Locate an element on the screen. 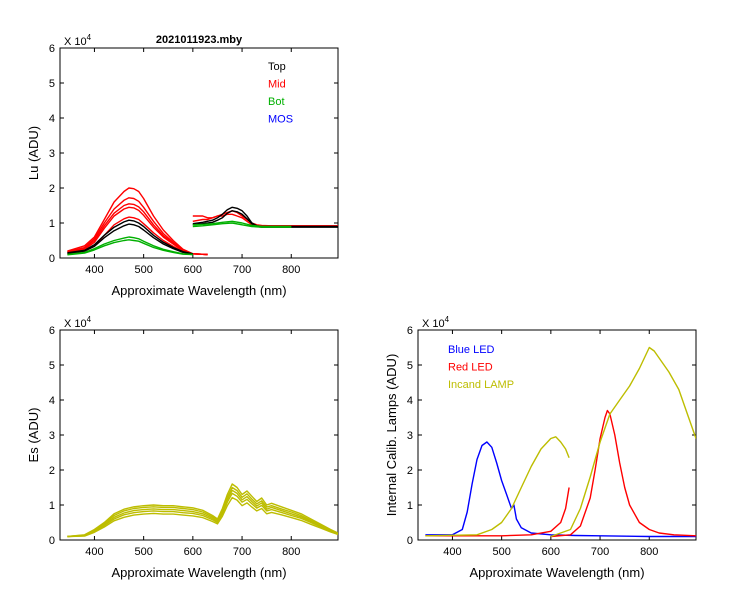 Image resolution: width=750 pixels, height=605 pixels. y-axis-label: Internal Calib. Lamps (ADU) is located at coordinates (391, 435).